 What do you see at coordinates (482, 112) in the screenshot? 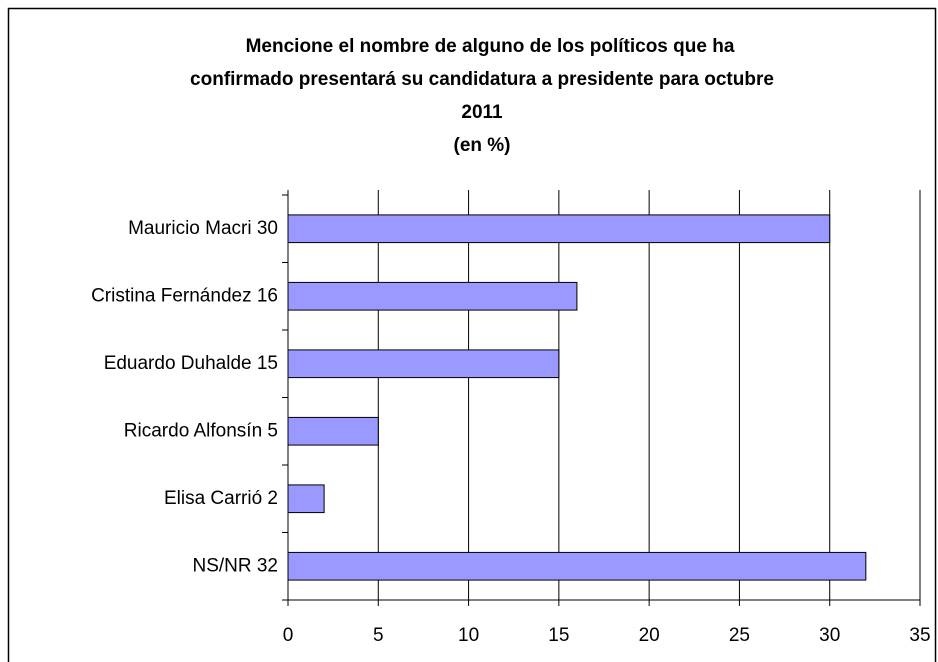
I see `chart-title: 2011` at bounding box center [482, 112].